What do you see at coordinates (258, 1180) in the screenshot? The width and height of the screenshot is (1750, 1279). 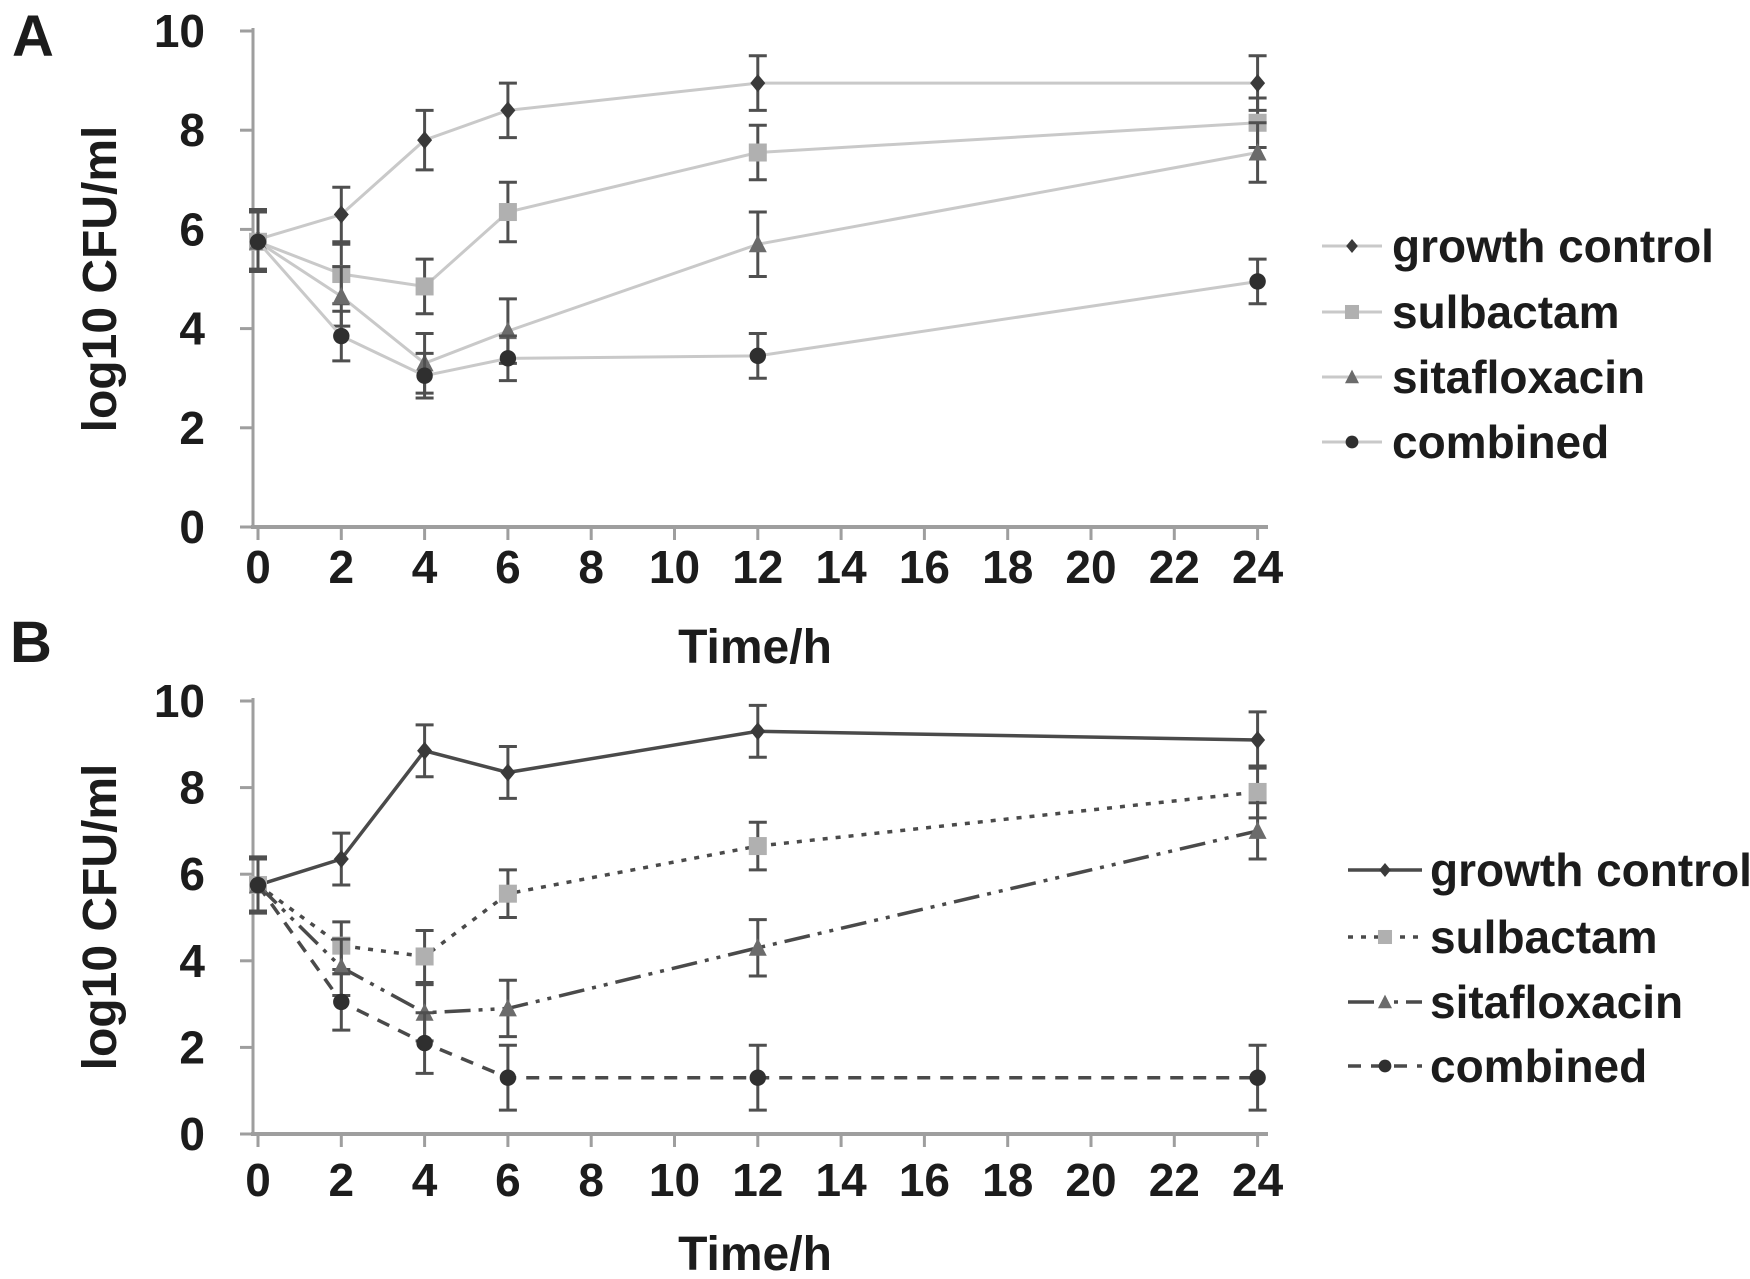 I see `panel-b-x-tick-label: 0` at bounding box center [258, 1180].